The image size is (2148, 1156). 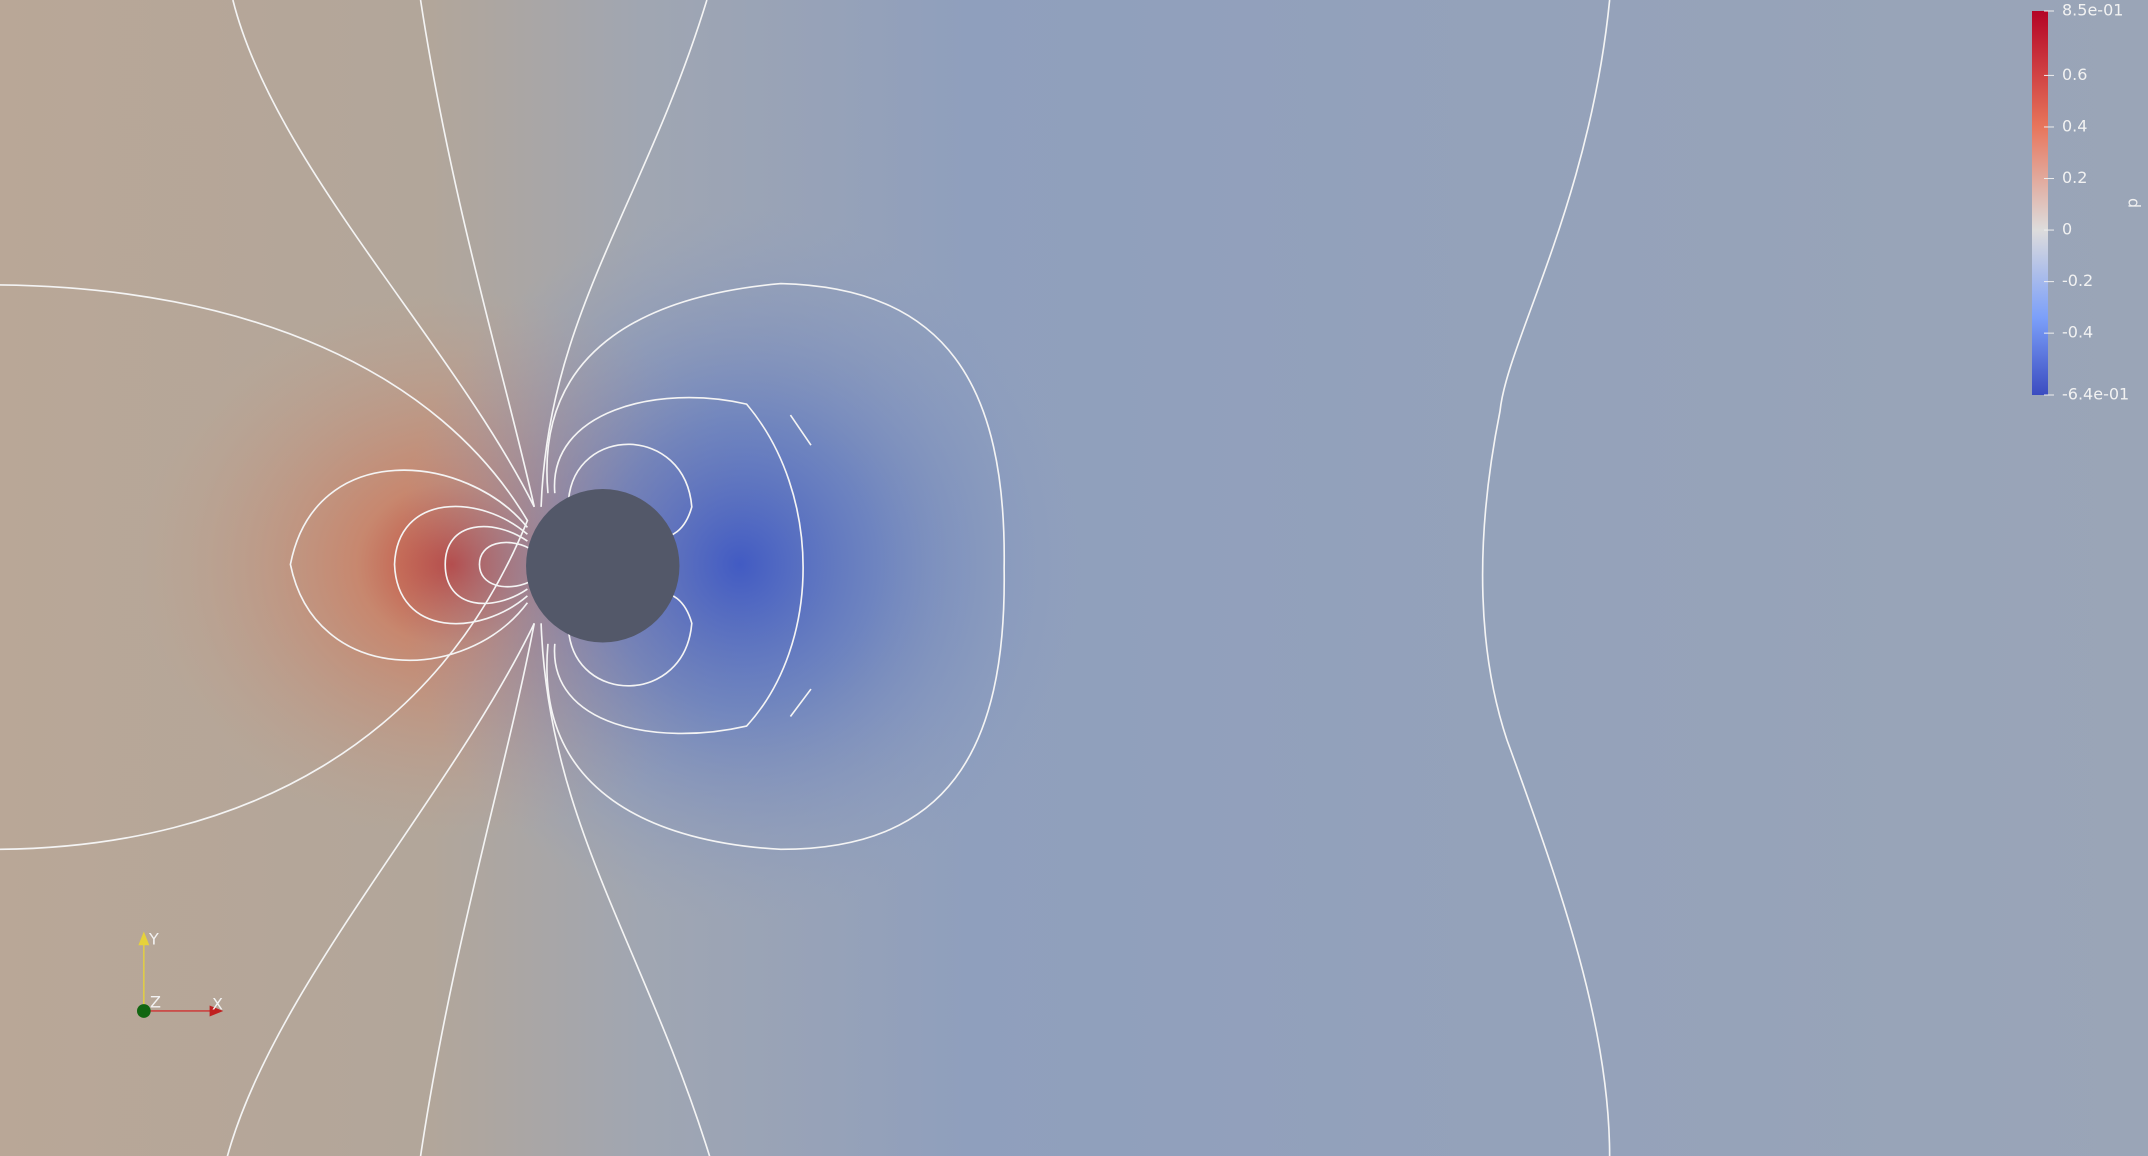 What do you see at coordinates (2095, 394) in the screenshot?
I see `color-bar-label: -6.4e-01` at bounding box center [2095, 394].